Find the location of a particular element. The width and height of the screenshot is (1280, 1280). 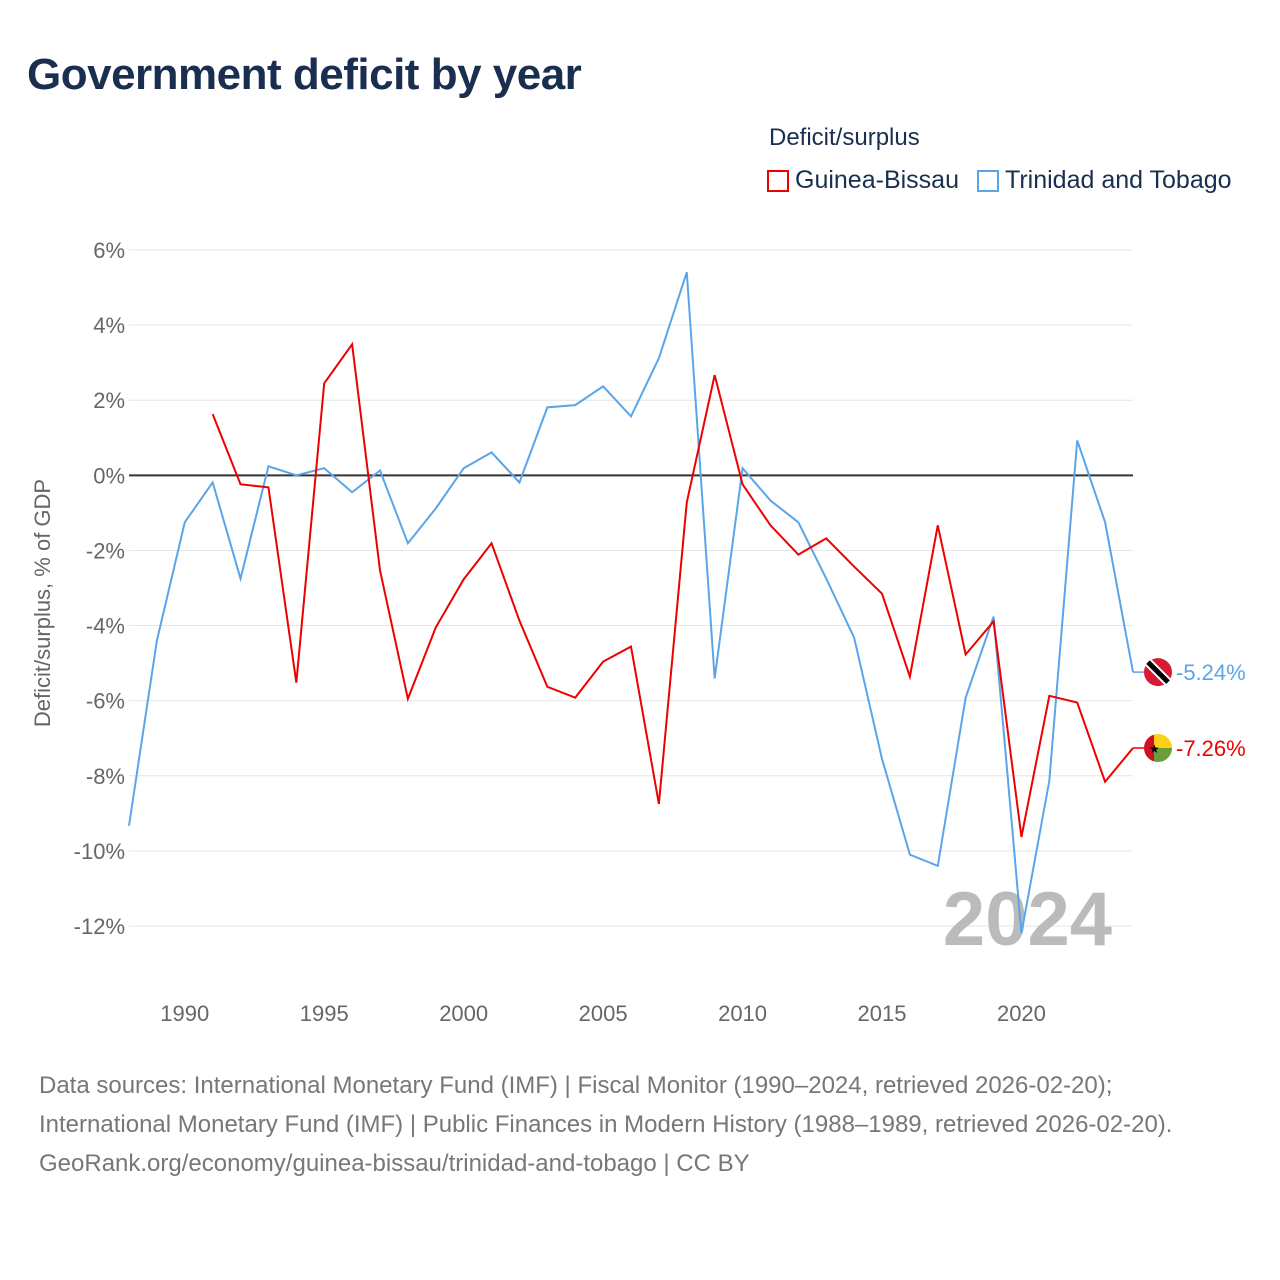

legend: Guinea-Bissau Trinidad and Tobago is located at coordinates (999, 180).